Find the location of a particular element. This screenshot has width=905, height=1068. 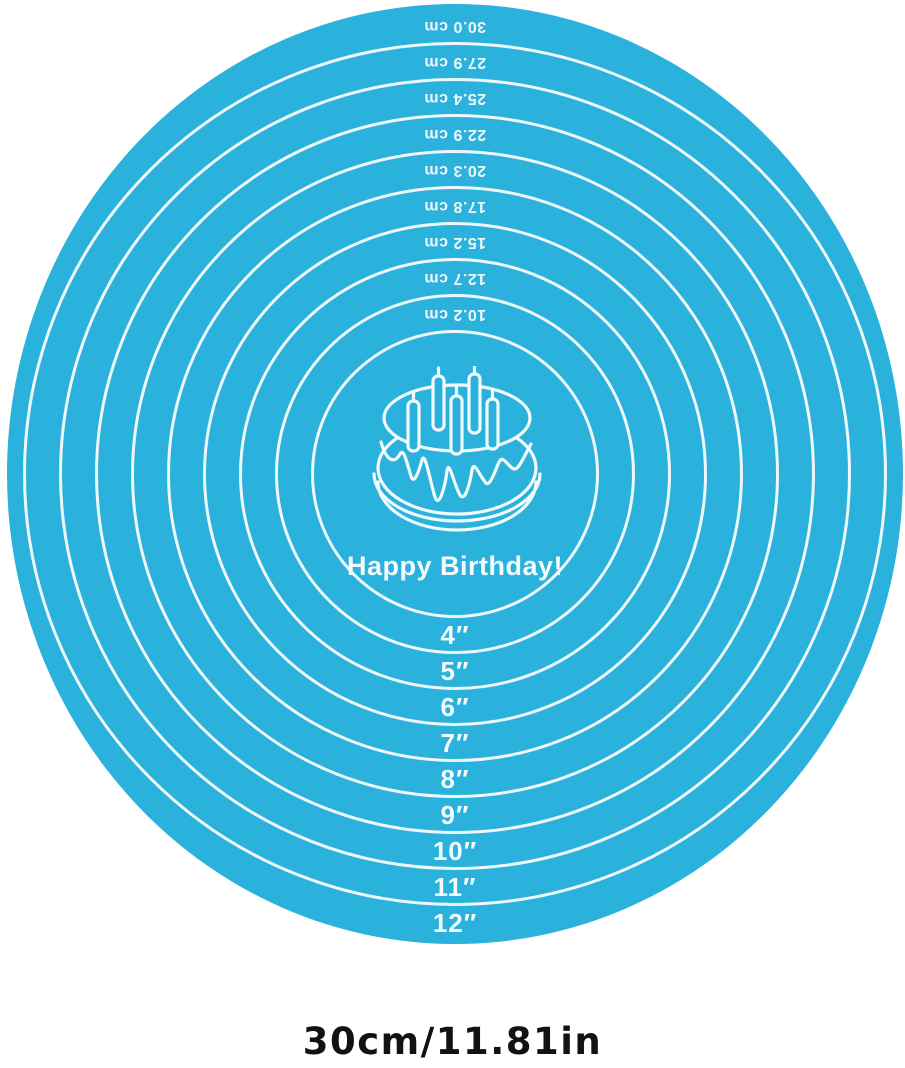

inch-label-9: 9″ is located at coordinates (455, 815).